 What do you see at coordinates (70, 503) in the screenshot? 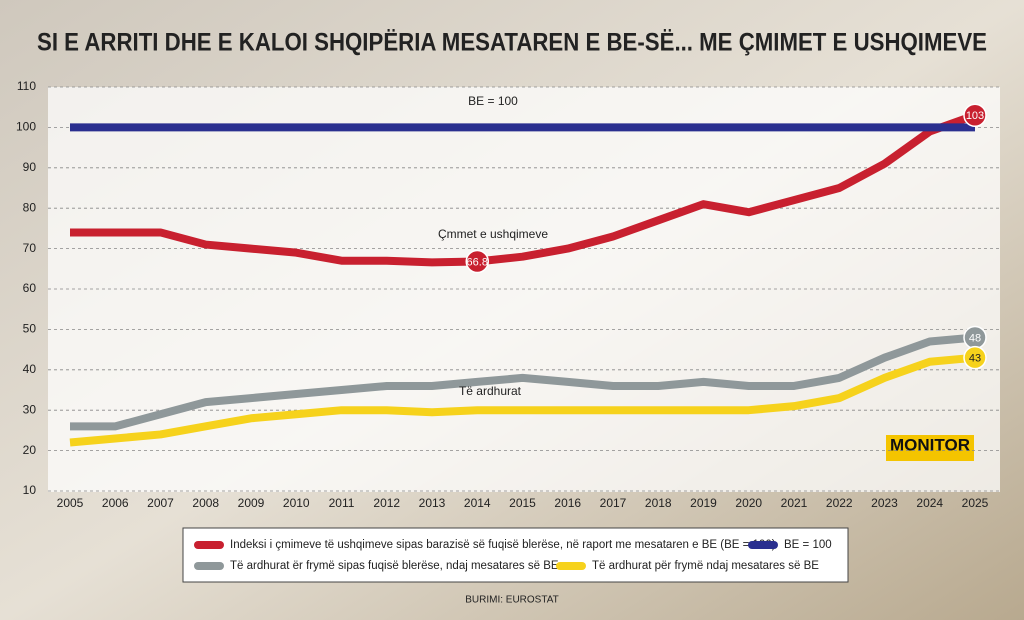
I see `x-tick-label: 2005` at bounding box center [70, 503].